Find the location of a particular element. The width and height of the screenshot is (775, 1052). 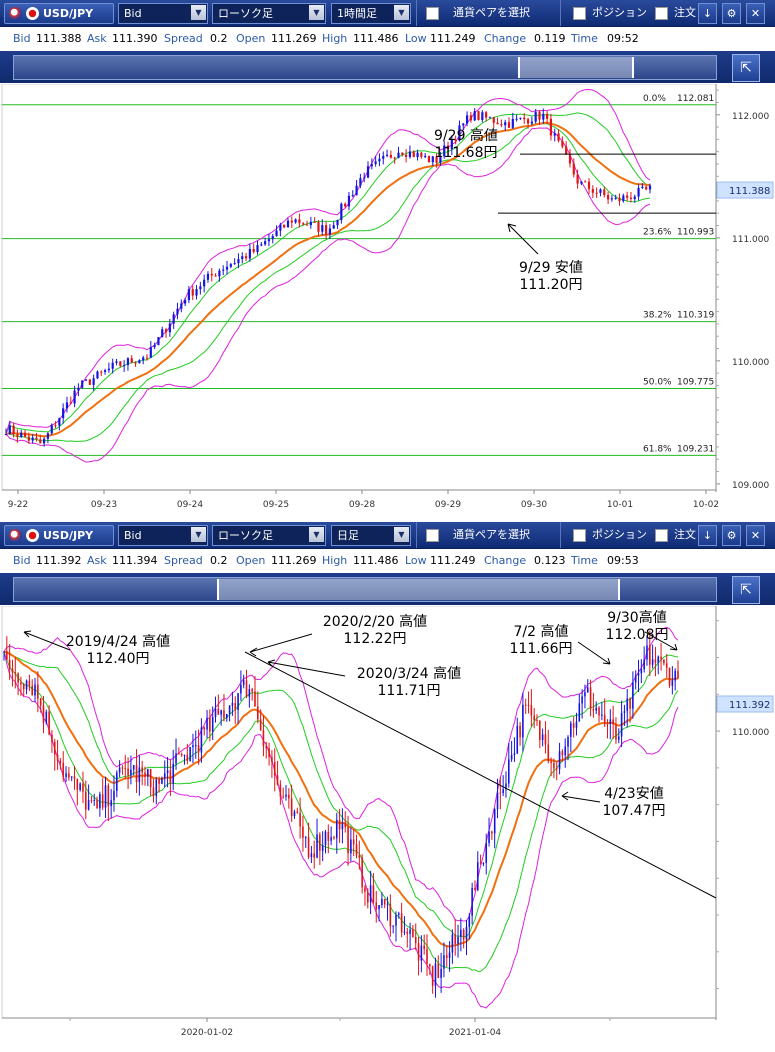

fibonacci-level-label: 0.0% is located at coordinates (654, 99).